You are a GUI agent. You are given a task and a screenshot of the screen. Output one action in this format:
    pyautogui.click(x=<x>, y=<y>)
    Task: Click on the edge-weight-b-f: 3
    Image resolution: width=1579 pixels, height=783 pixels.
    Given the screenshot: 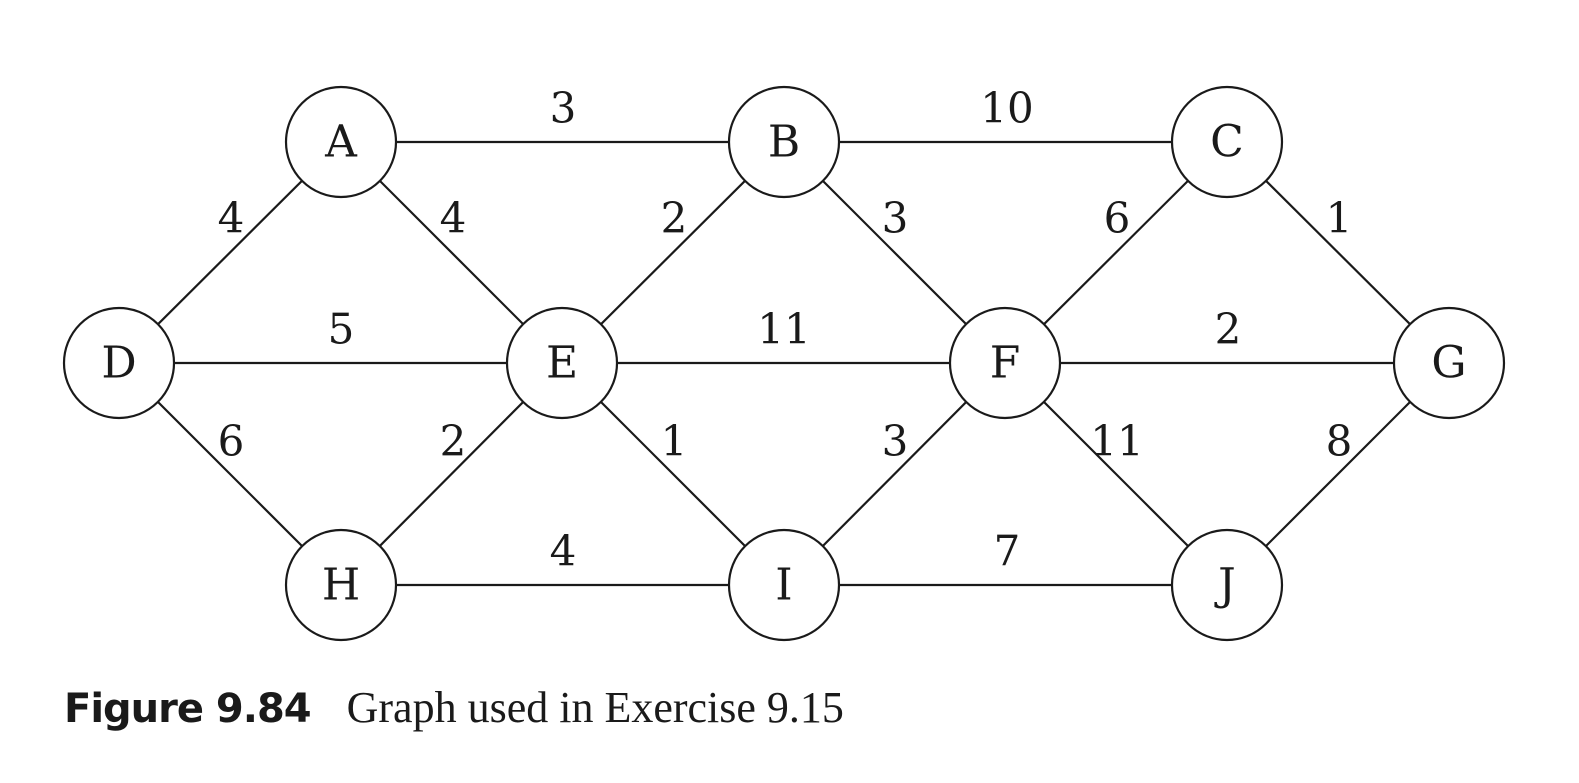 What is the action you would take?
    pyautogui.click(x=895, y=218)
    